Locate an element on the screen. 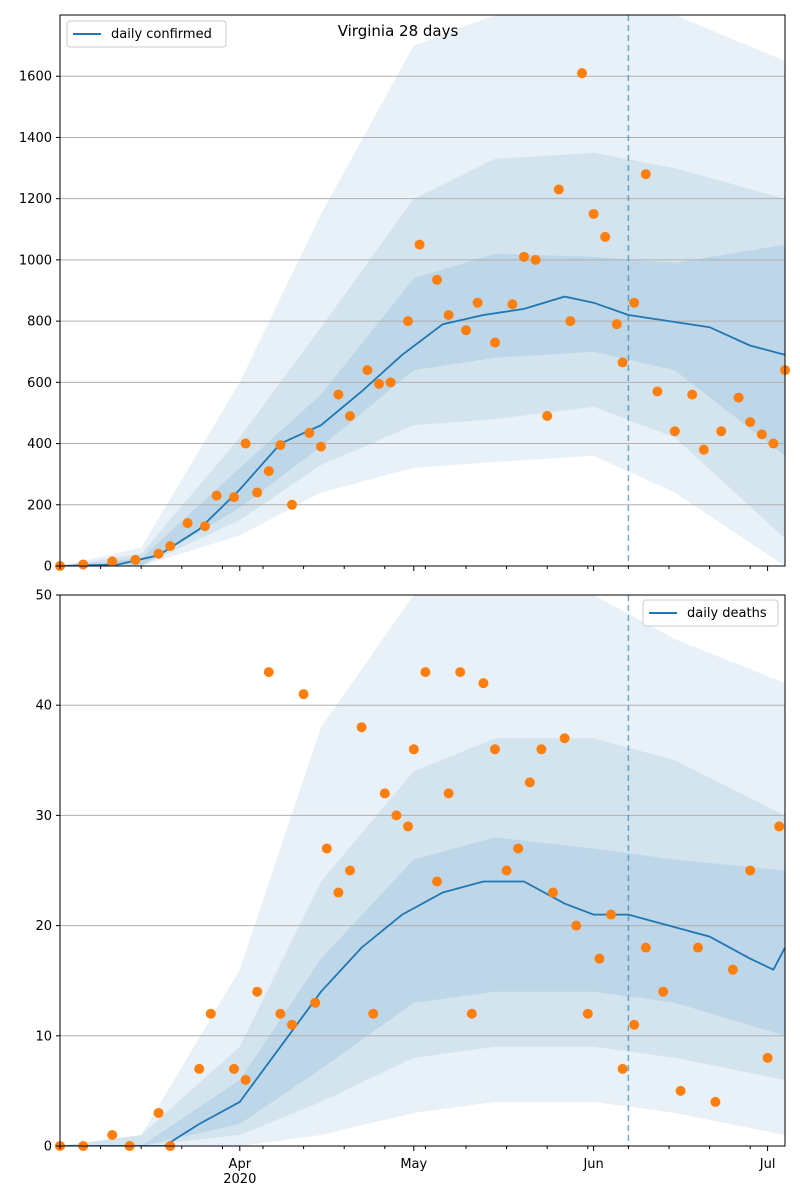  y-tick-label: 800 is located at coordinates (39, 322).